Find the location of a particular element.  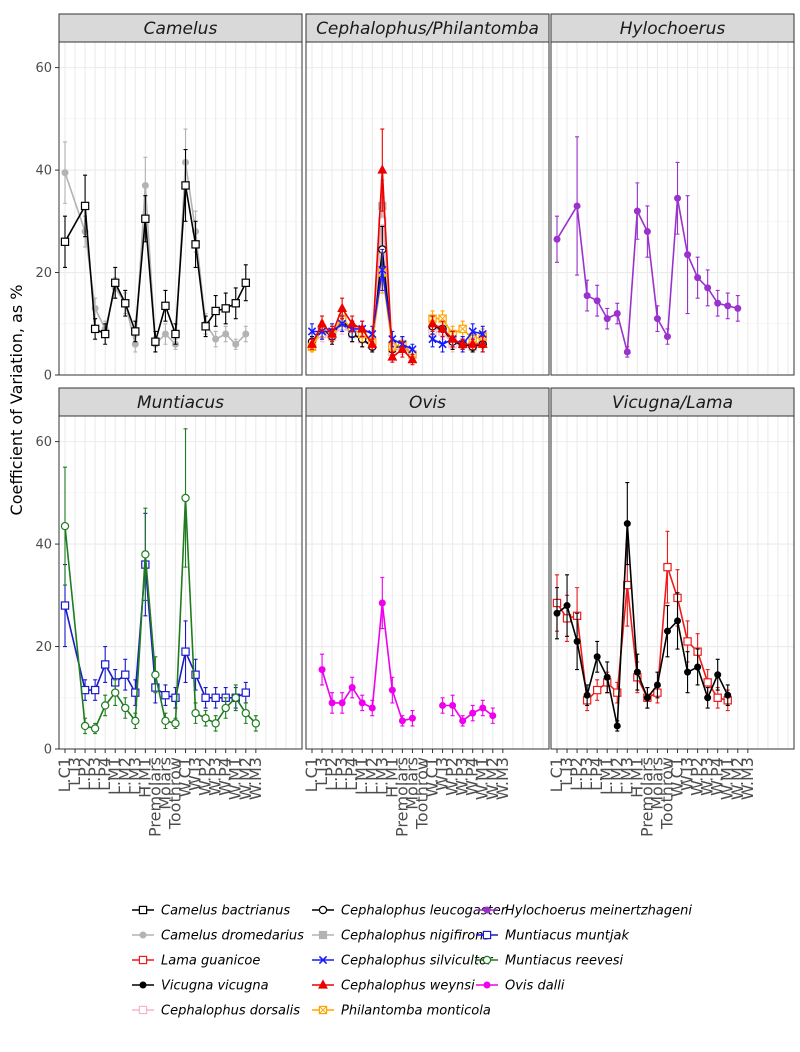

facet-title: Vicugna/Lama is located at coordinates (672, 403).